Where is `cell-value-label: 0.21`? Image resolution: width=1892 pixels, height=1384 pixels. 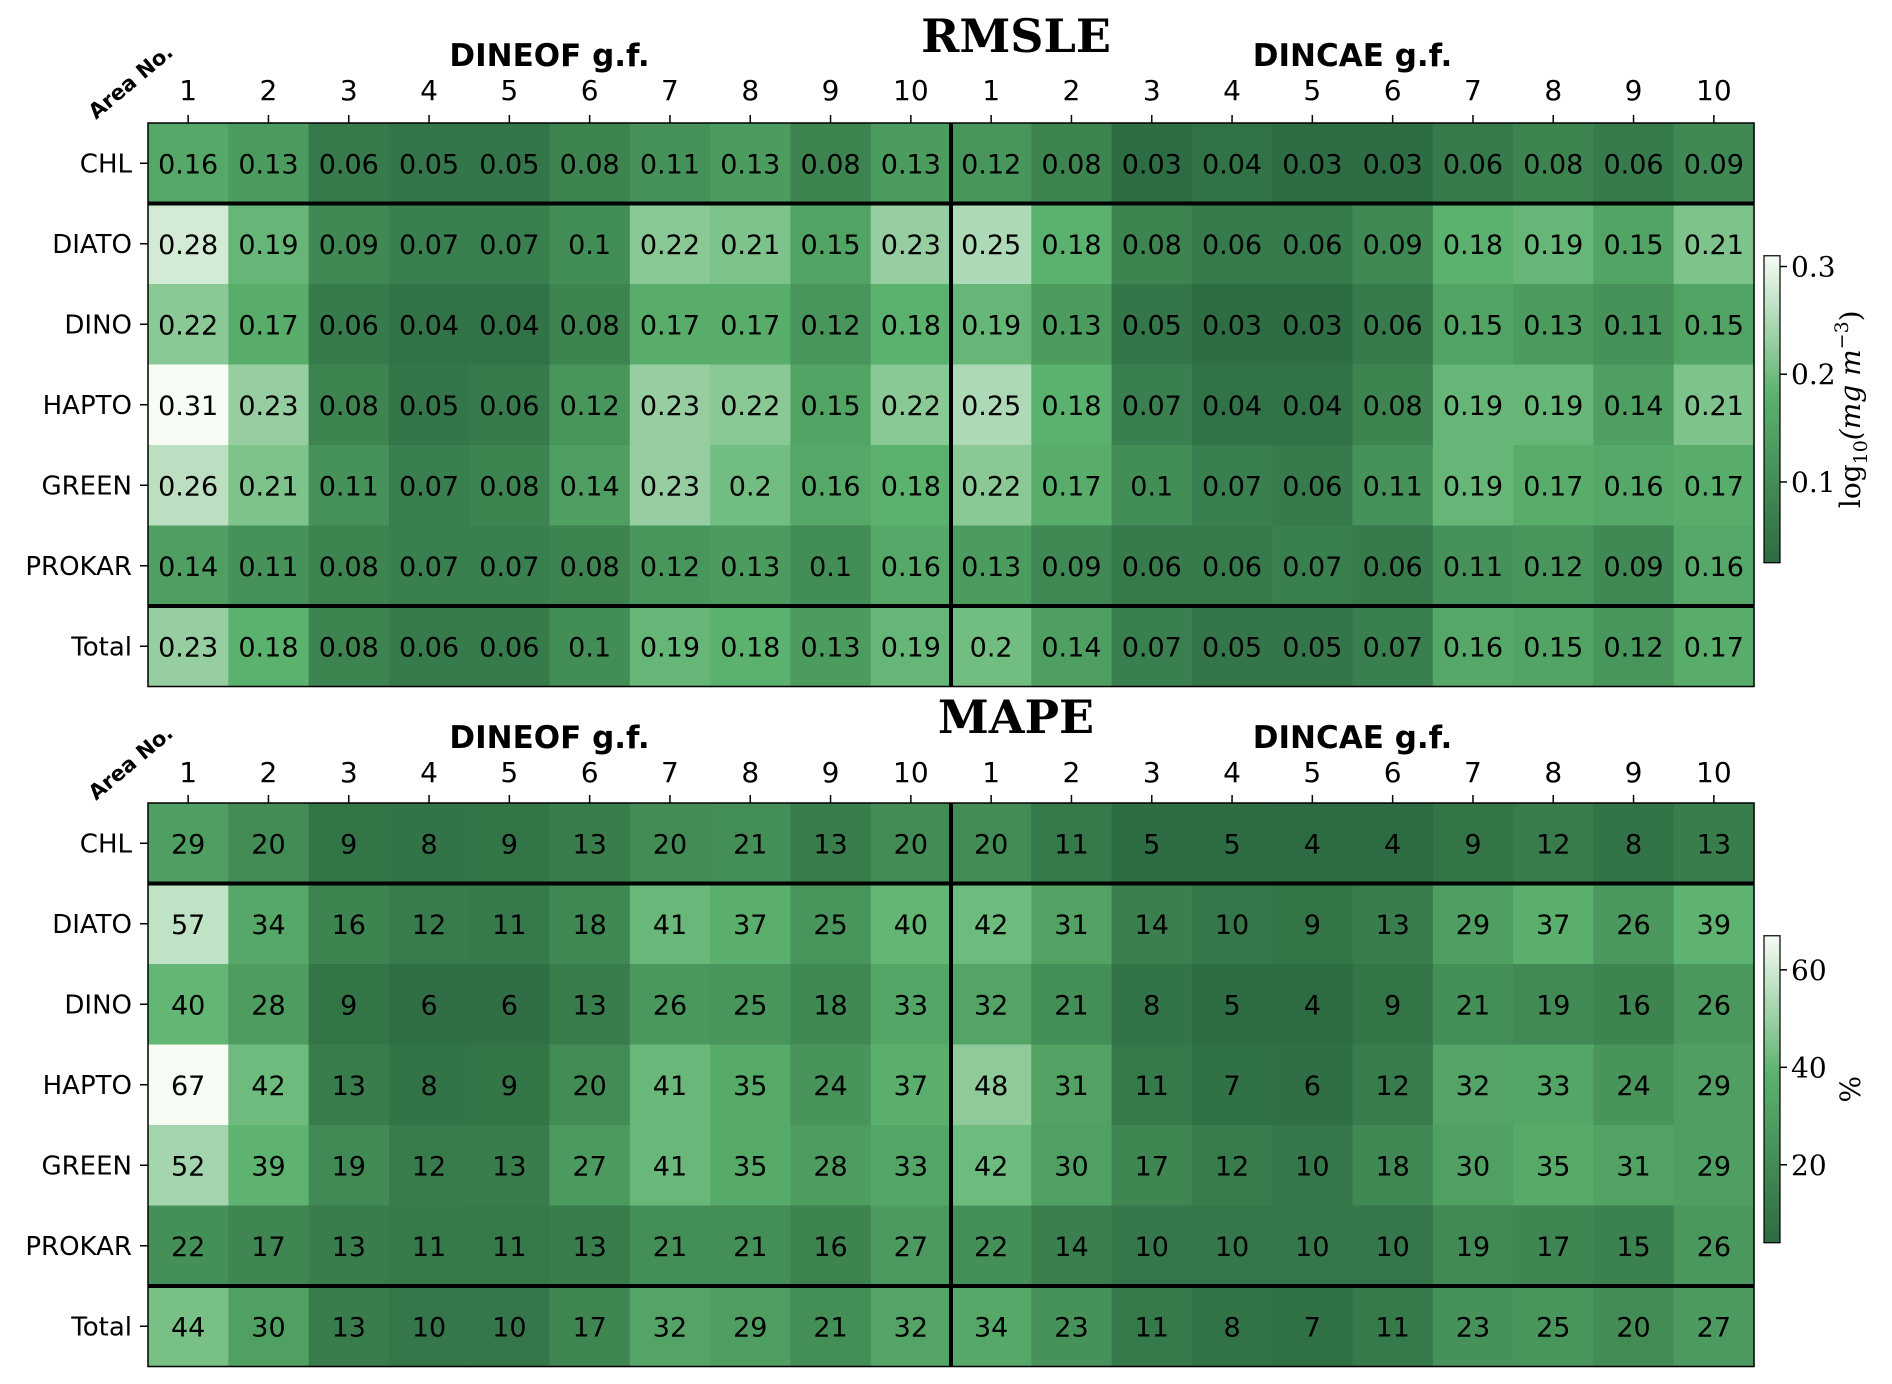
cell-value-label: 0.21 is located at coordinates (268, 486).